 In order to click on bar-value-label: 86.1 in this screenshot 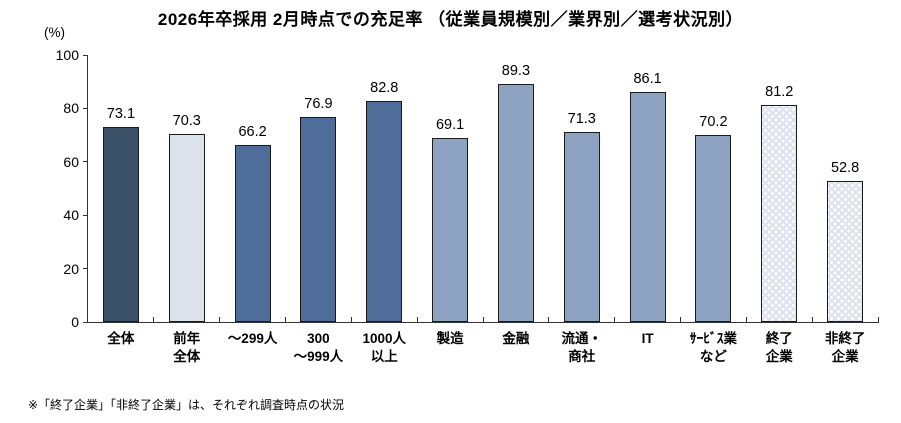, I will do `click(647, 79)`.